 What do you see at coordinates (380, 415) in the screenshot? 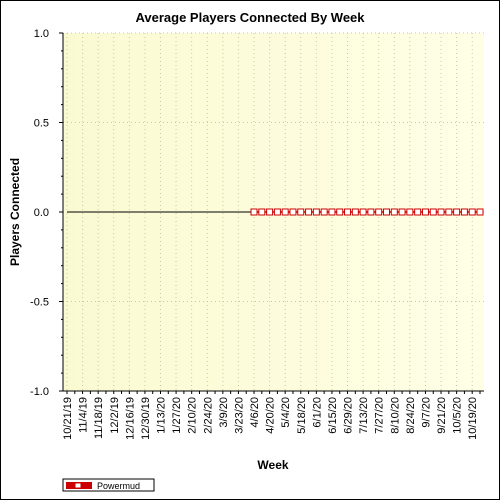
I see `x-tick-label-20: 7/27/20` at bounding box center [380, 415].